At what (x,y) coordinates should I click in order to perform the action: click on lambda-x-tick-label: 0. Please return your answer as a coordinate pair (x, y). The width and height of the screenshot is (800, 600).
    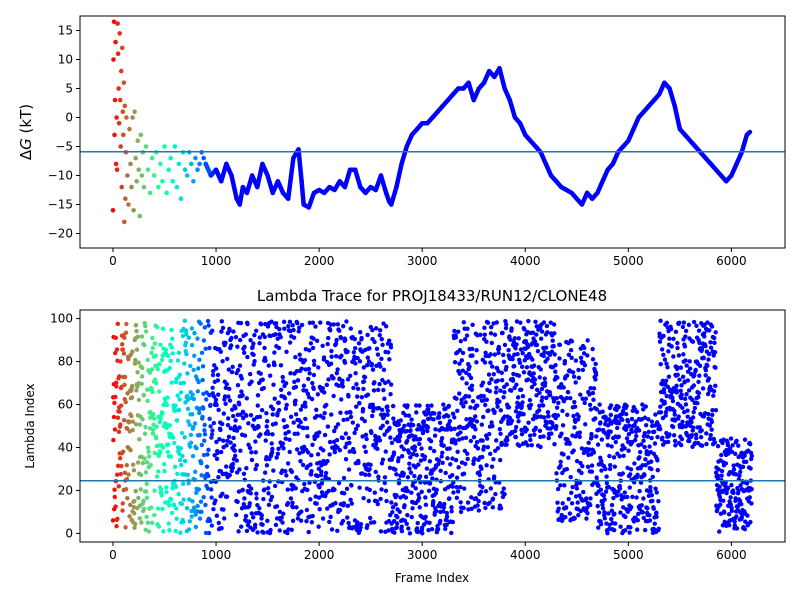
    Looking at the image, I should click on (113, 555).